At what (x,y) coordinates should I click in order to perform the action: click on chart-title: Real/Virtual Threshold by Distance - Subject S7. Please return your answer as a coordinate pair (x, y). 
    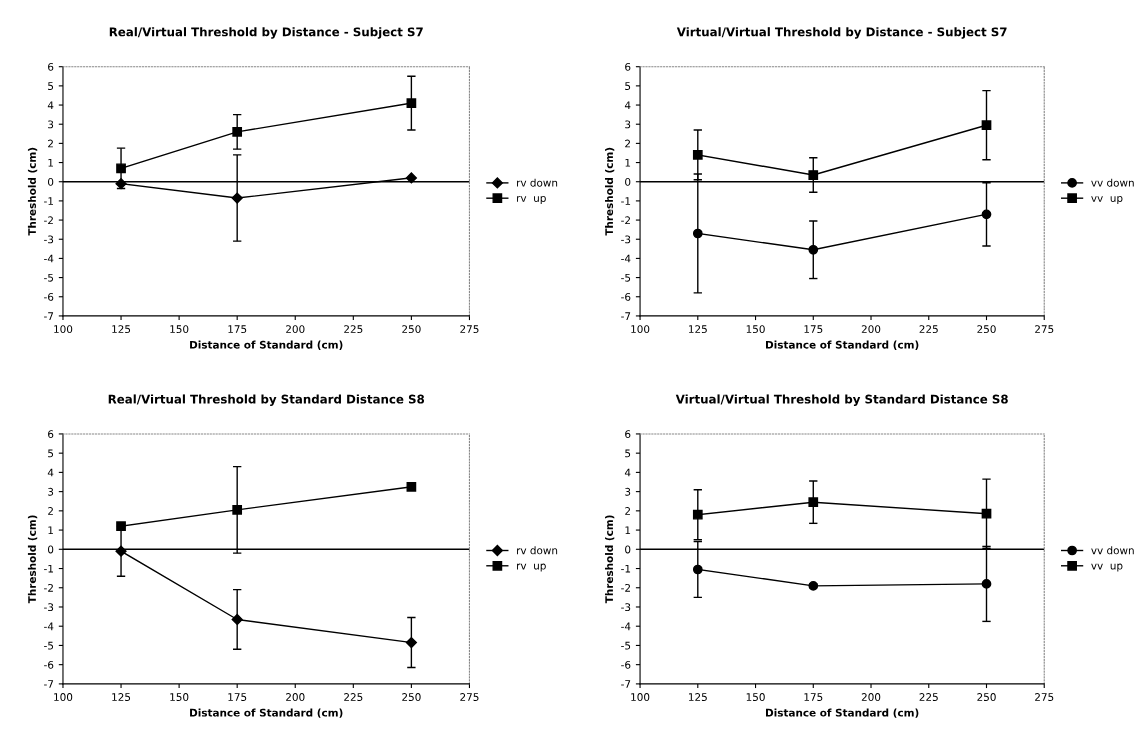
    Looking at the image, I should click on (266, 33).